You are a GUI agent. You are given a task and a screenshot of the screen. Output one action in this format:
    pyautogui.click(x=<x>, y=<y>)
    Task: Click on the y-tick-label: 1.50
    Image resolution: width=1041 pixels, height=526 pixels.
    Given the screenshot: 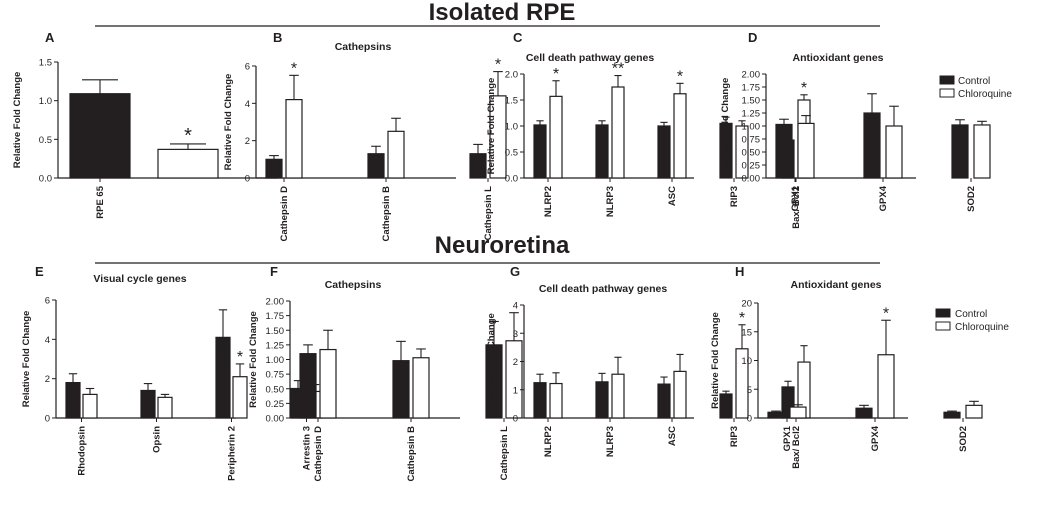 What is the action you would take?
    pyautogui.click(x=751, y=101)
    